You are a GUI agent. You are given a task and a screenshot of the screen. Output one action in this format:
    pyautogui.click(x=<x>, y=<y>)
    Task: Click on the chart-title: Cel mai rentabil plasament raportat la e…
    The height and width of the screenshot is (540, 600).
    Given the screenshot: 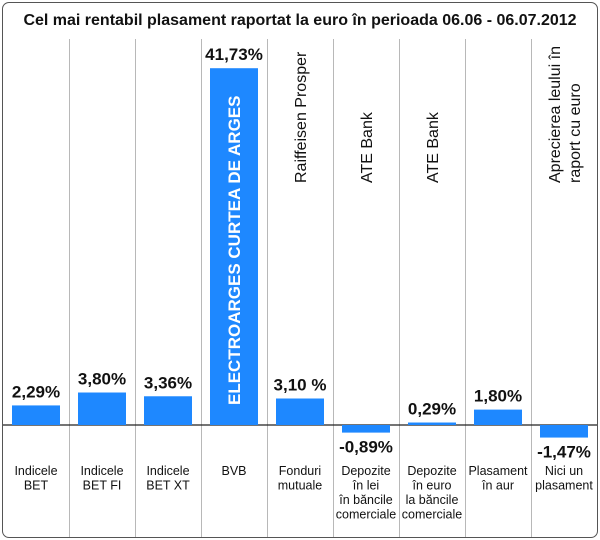 What is the action you would take?
    pyautogui.click(x=299, y=20)
    